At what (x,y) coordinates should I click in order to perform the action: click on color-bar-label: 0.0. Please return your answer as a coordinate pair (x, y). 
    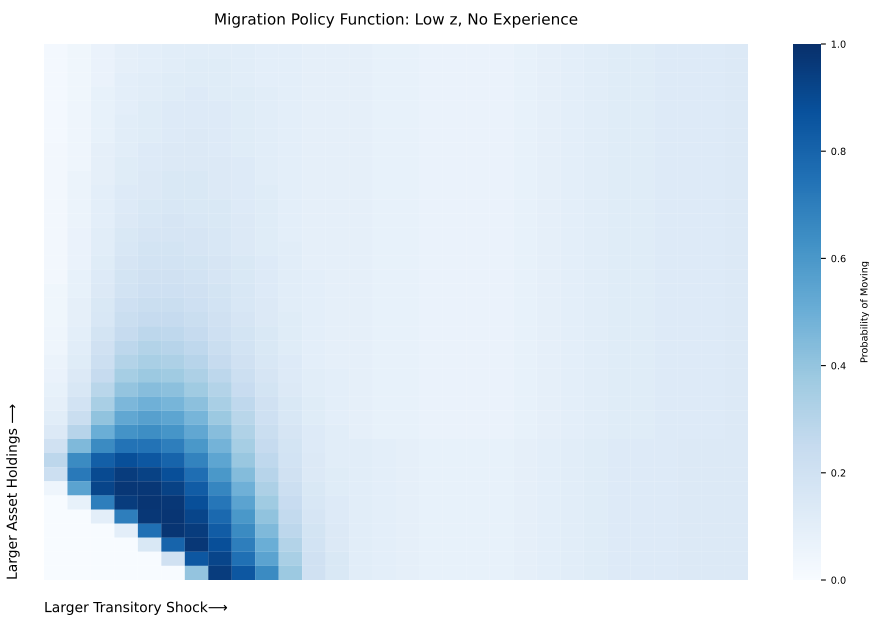
    Looking at the image, I should click on (838, 580).